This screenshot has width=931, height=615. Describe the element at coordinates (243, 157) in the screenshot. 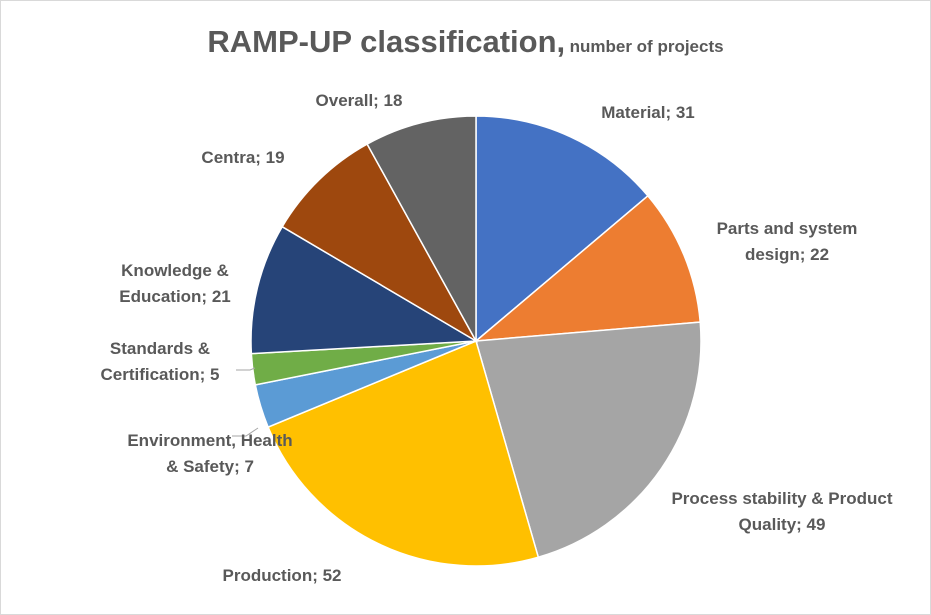

I see `data-label: Centra; 19` at that location.